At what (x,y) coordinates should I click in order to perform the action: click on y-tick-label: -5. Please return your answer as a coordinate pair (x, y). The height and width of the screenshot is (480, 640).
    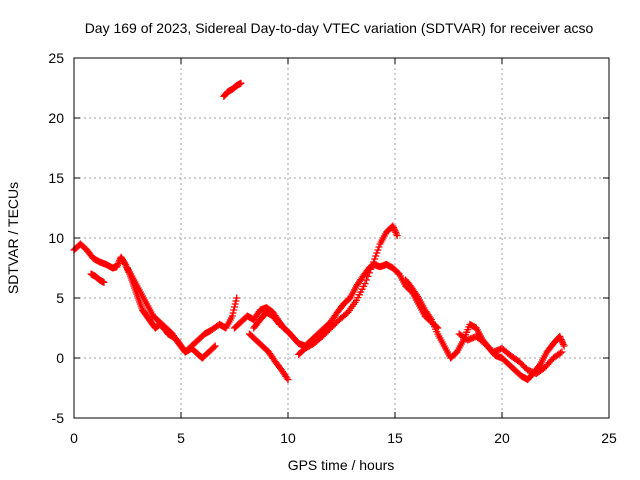
    Looking at the image, I should click on (58, 418).